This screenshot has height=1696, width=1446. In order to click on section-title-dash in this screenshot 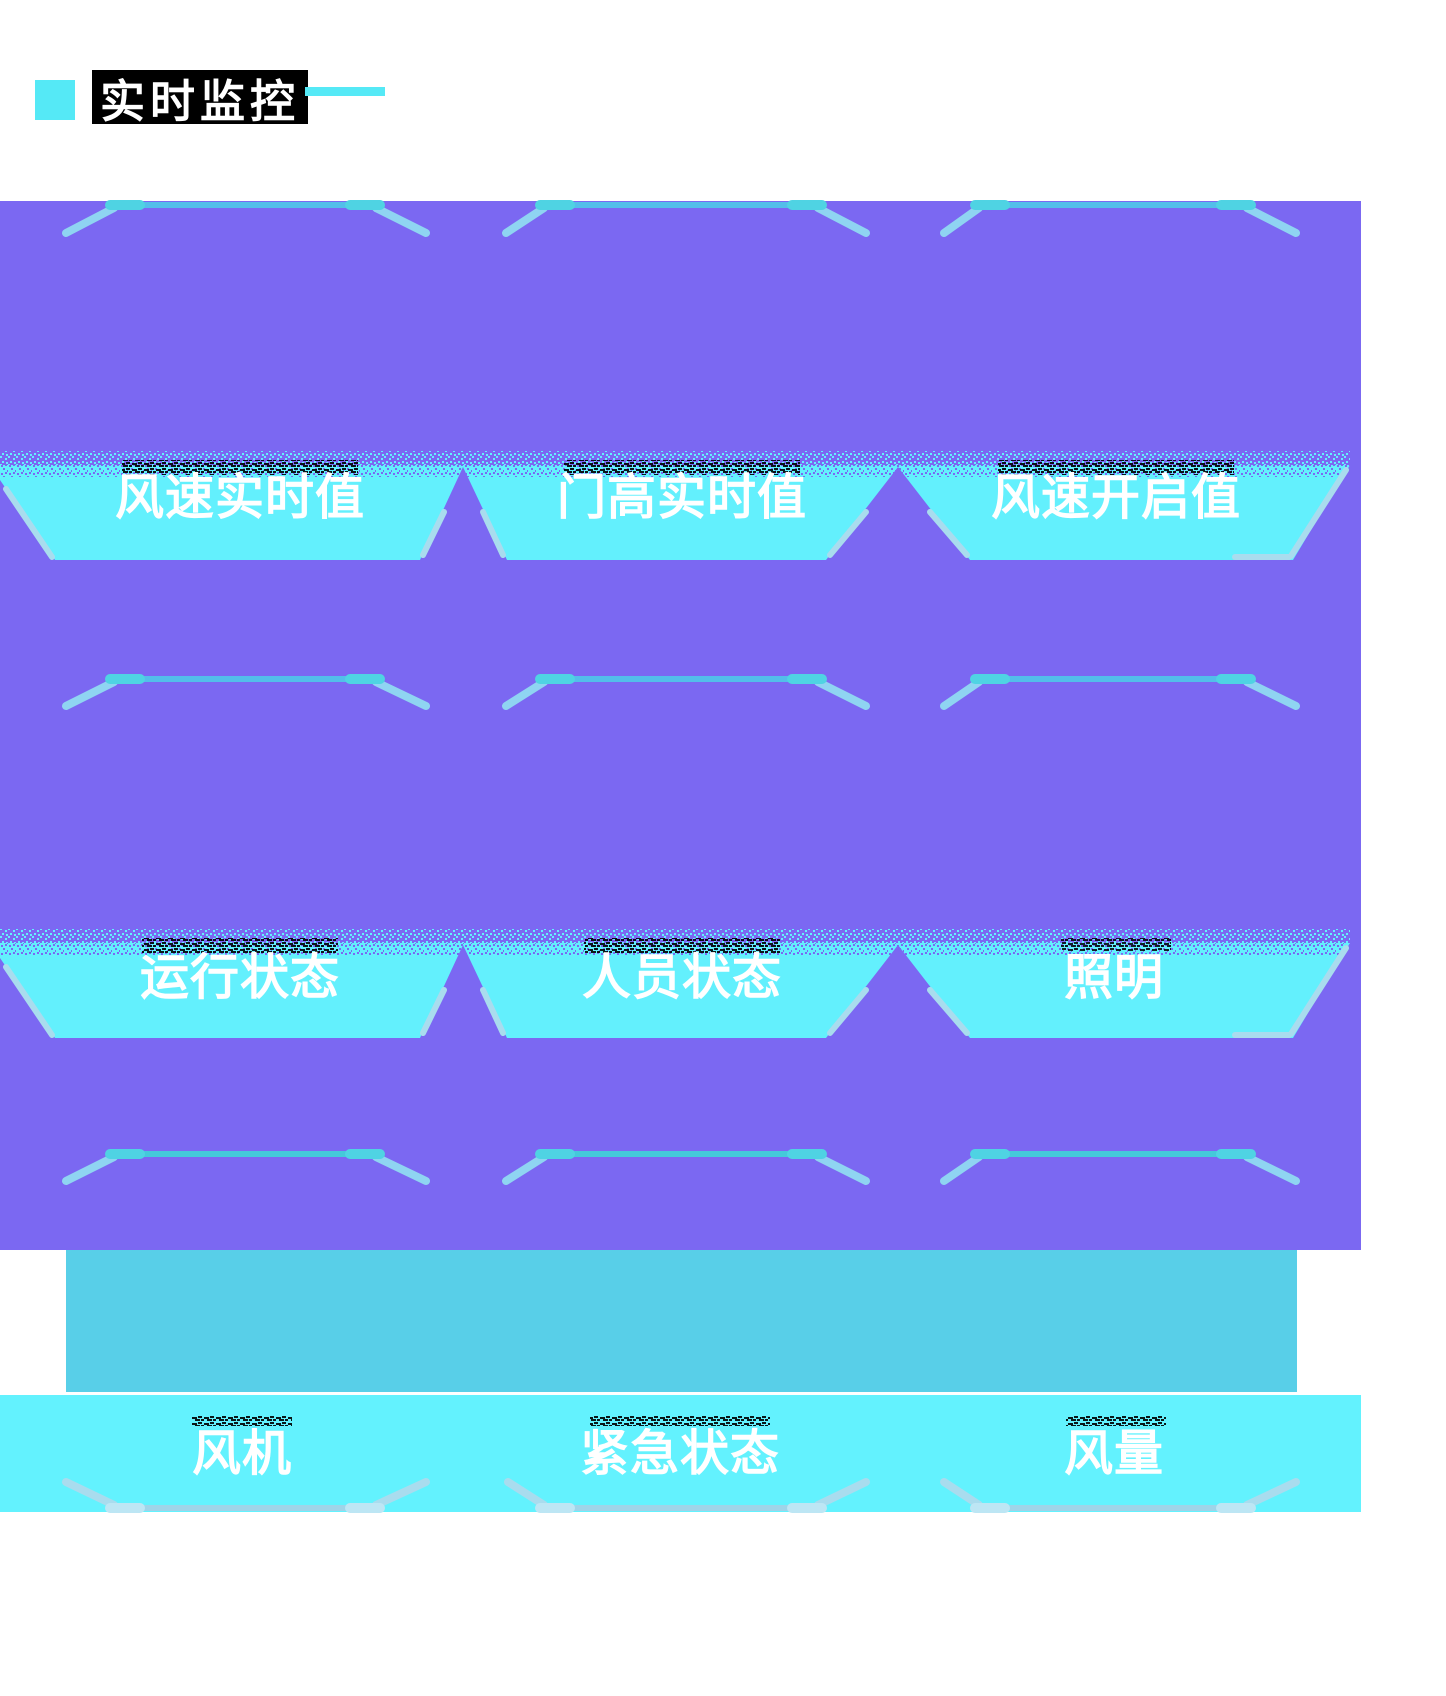, I will do `click(345, 91)`.